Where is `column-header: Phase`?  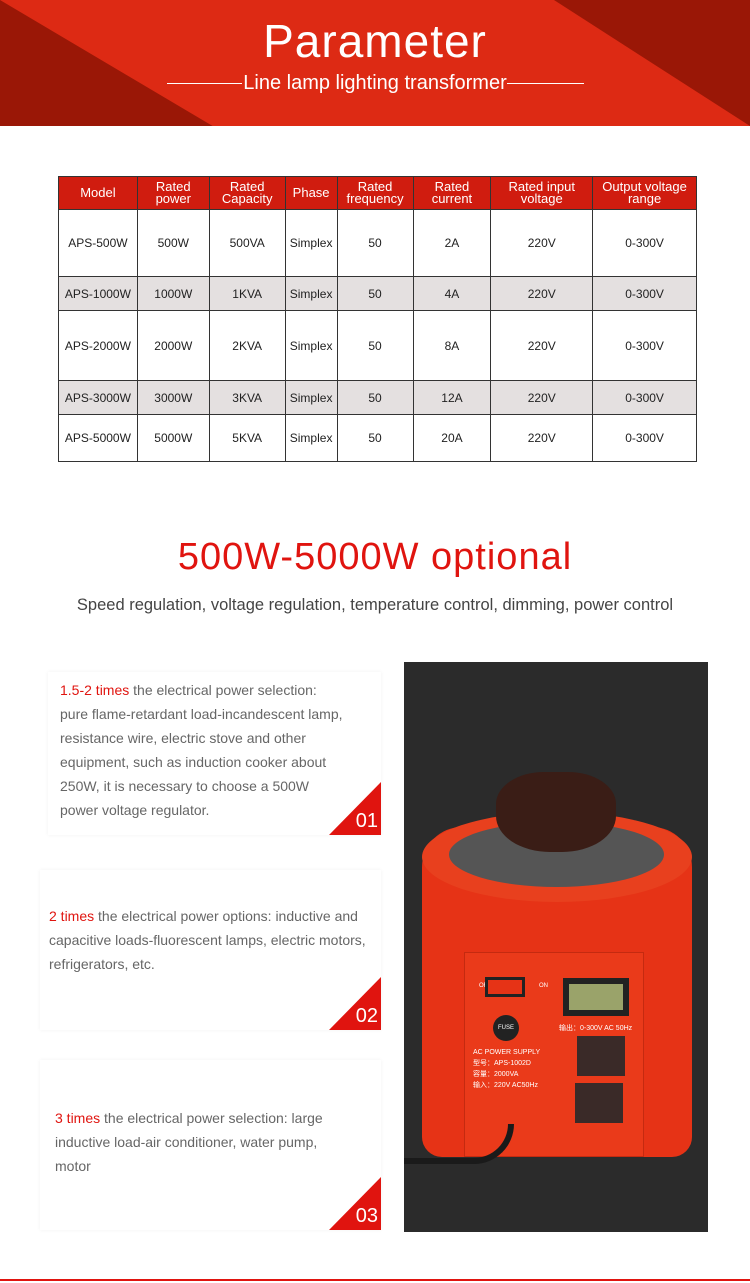
column-header: Phase is located at coordinates (311, 193).